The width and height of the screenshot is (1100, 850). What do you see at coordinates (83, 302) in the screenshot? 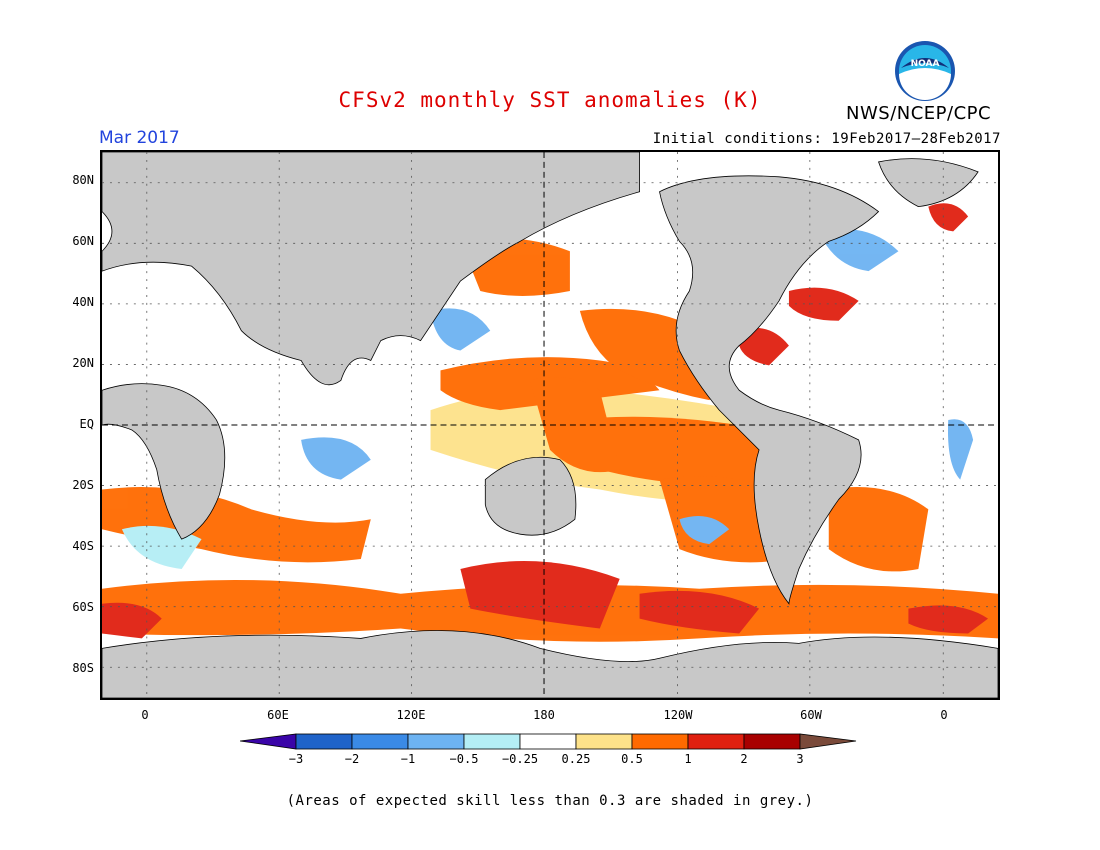
I see `lat-label: 40N` at bounding box center [83, 302].